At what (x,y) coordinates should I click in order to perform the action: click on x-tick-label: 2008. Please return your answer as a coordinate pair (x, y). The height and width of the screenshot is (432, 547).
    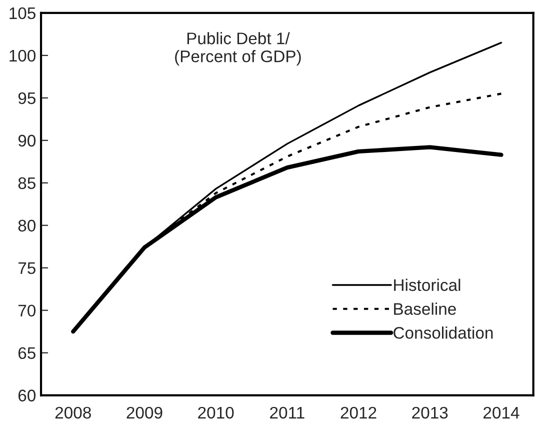
    Looking at the image, I should click on (73, 412).